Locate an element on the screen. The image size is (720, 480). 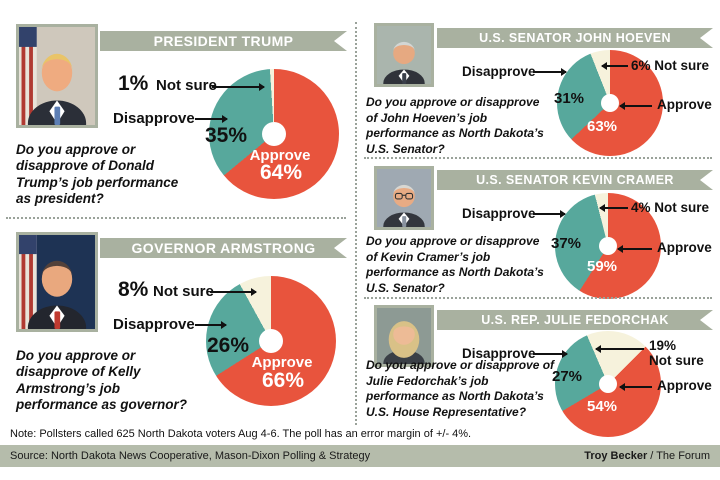
approval-pie-chart-cramer is located at coordinates (608, 246).